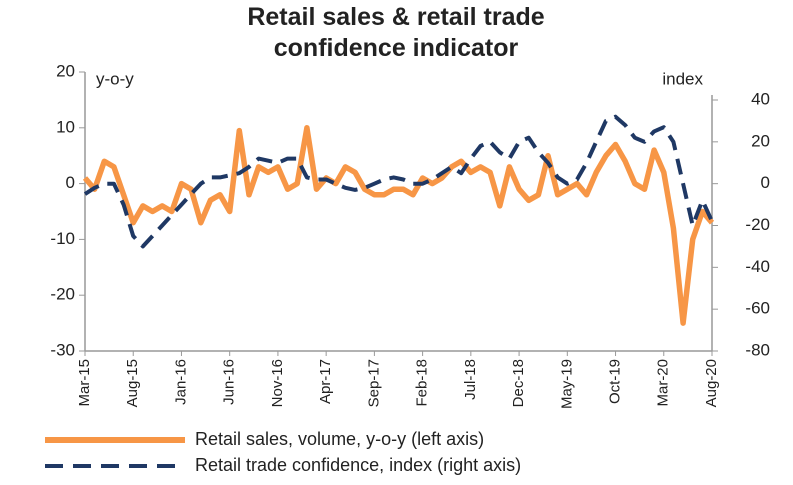 This screenshot has height=485, width=793. What do you see at coordinates (760, 140) in the screenshot?
I see `y2-tick-label: 20` at bounding box center [760, 140].